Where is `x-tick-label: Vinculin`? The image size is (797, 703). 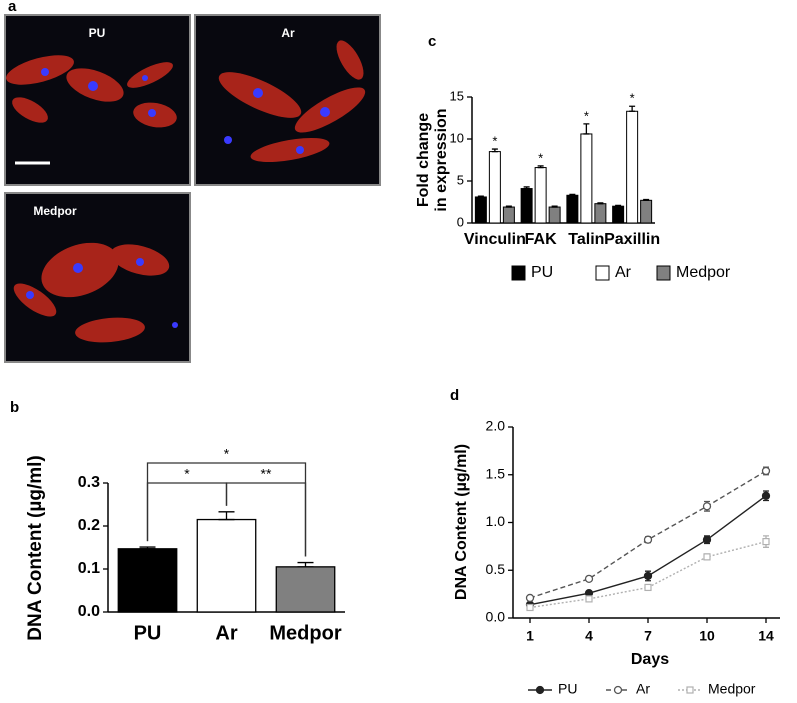
x-tick-label: Vinculin is located at coordinates (495, 239).